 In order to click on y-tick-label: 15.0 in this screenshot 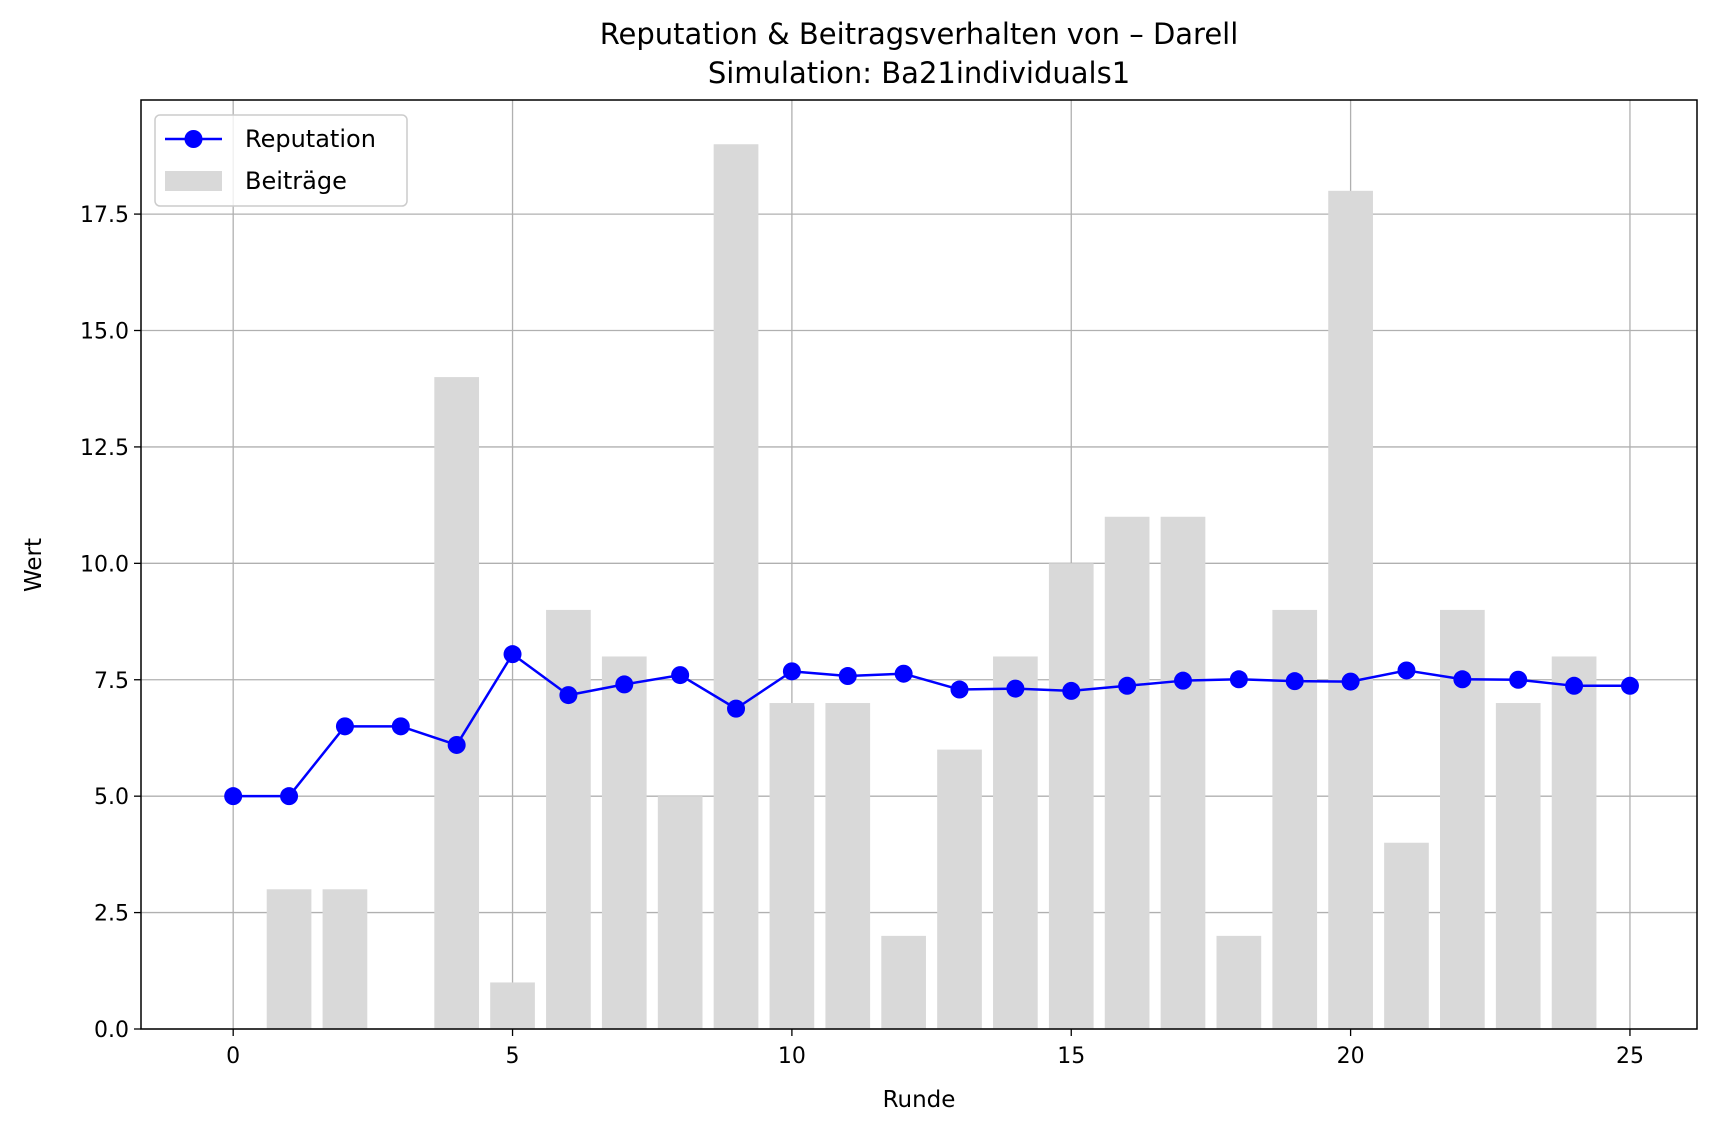, I will do `click(104, 332)`.